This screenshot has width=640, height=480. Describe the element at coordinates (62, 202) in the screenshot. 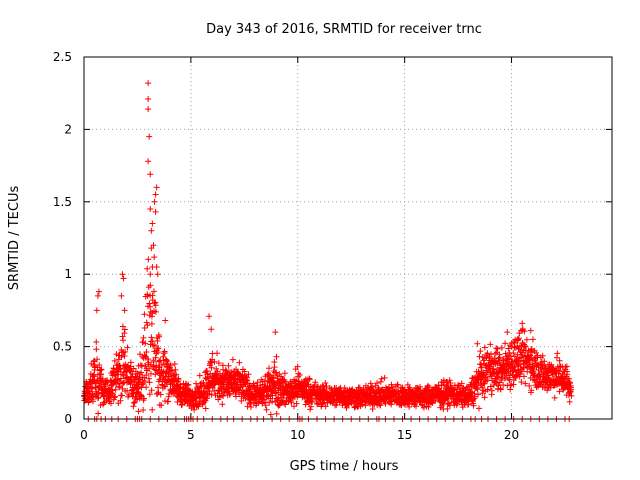

I see `y-tick-label: 1.5` at that location.